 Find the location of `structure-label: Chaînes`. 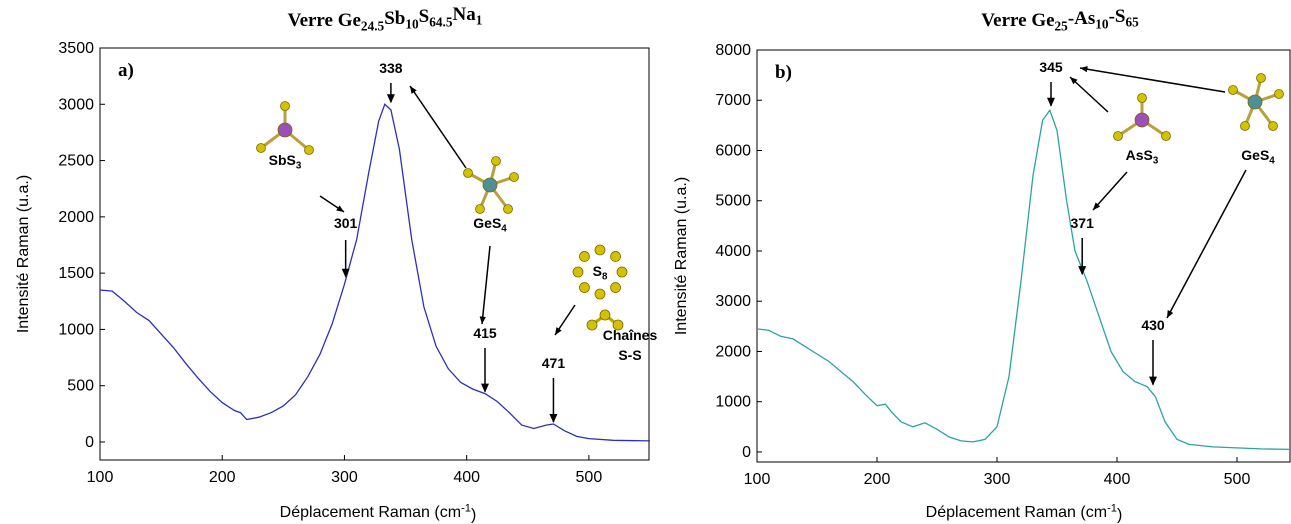

structure-label: Chaînes is located at coordinates (630, 335).